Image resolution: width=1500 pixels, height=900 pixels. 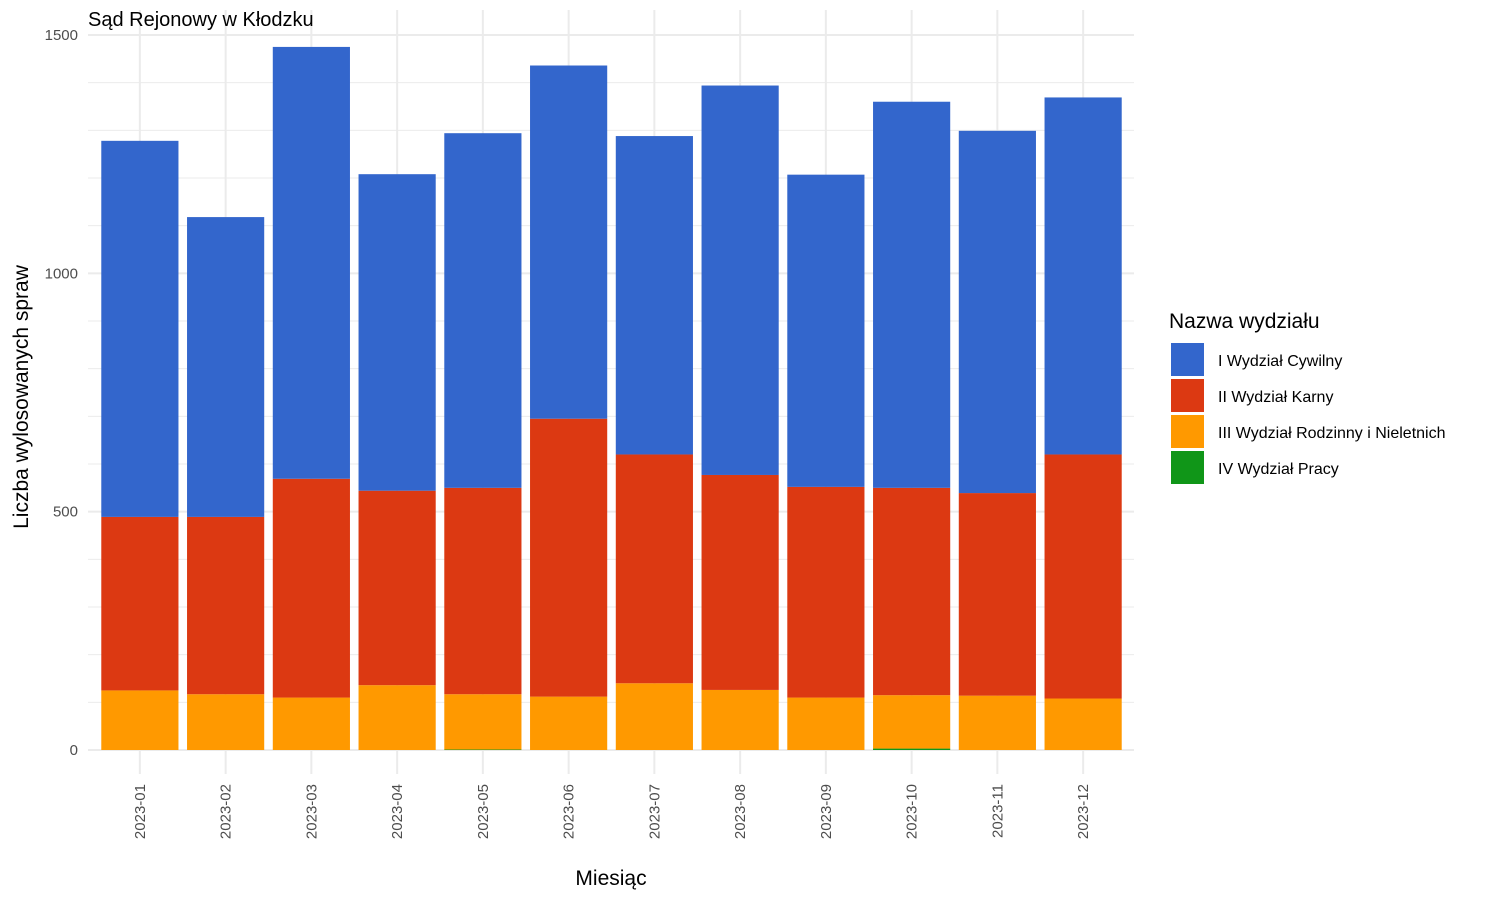 What do you see at coordinates (397, 811) in the screenshot?
I see `x-tick-label: 2023-04` at bounding box center [397, 811].